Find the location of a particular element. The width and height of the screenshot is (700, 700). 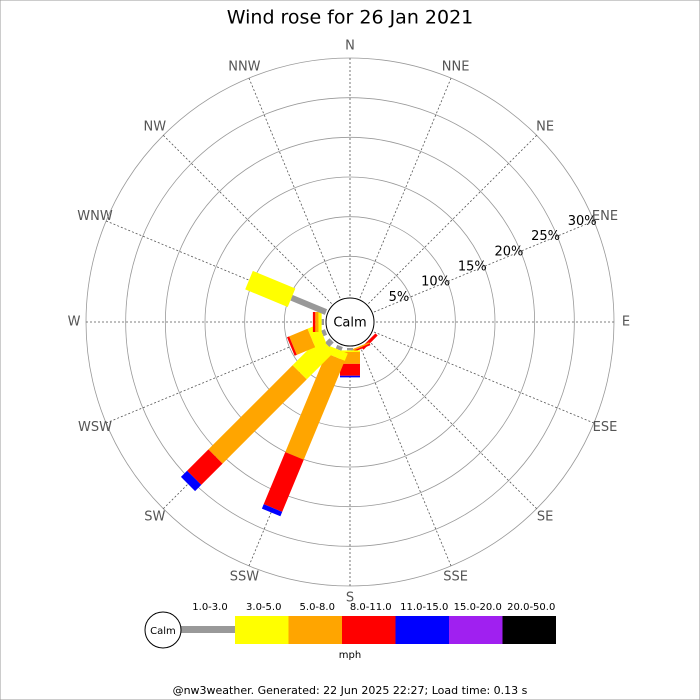

direction-label: NNE is located at coordinates (456, 67).